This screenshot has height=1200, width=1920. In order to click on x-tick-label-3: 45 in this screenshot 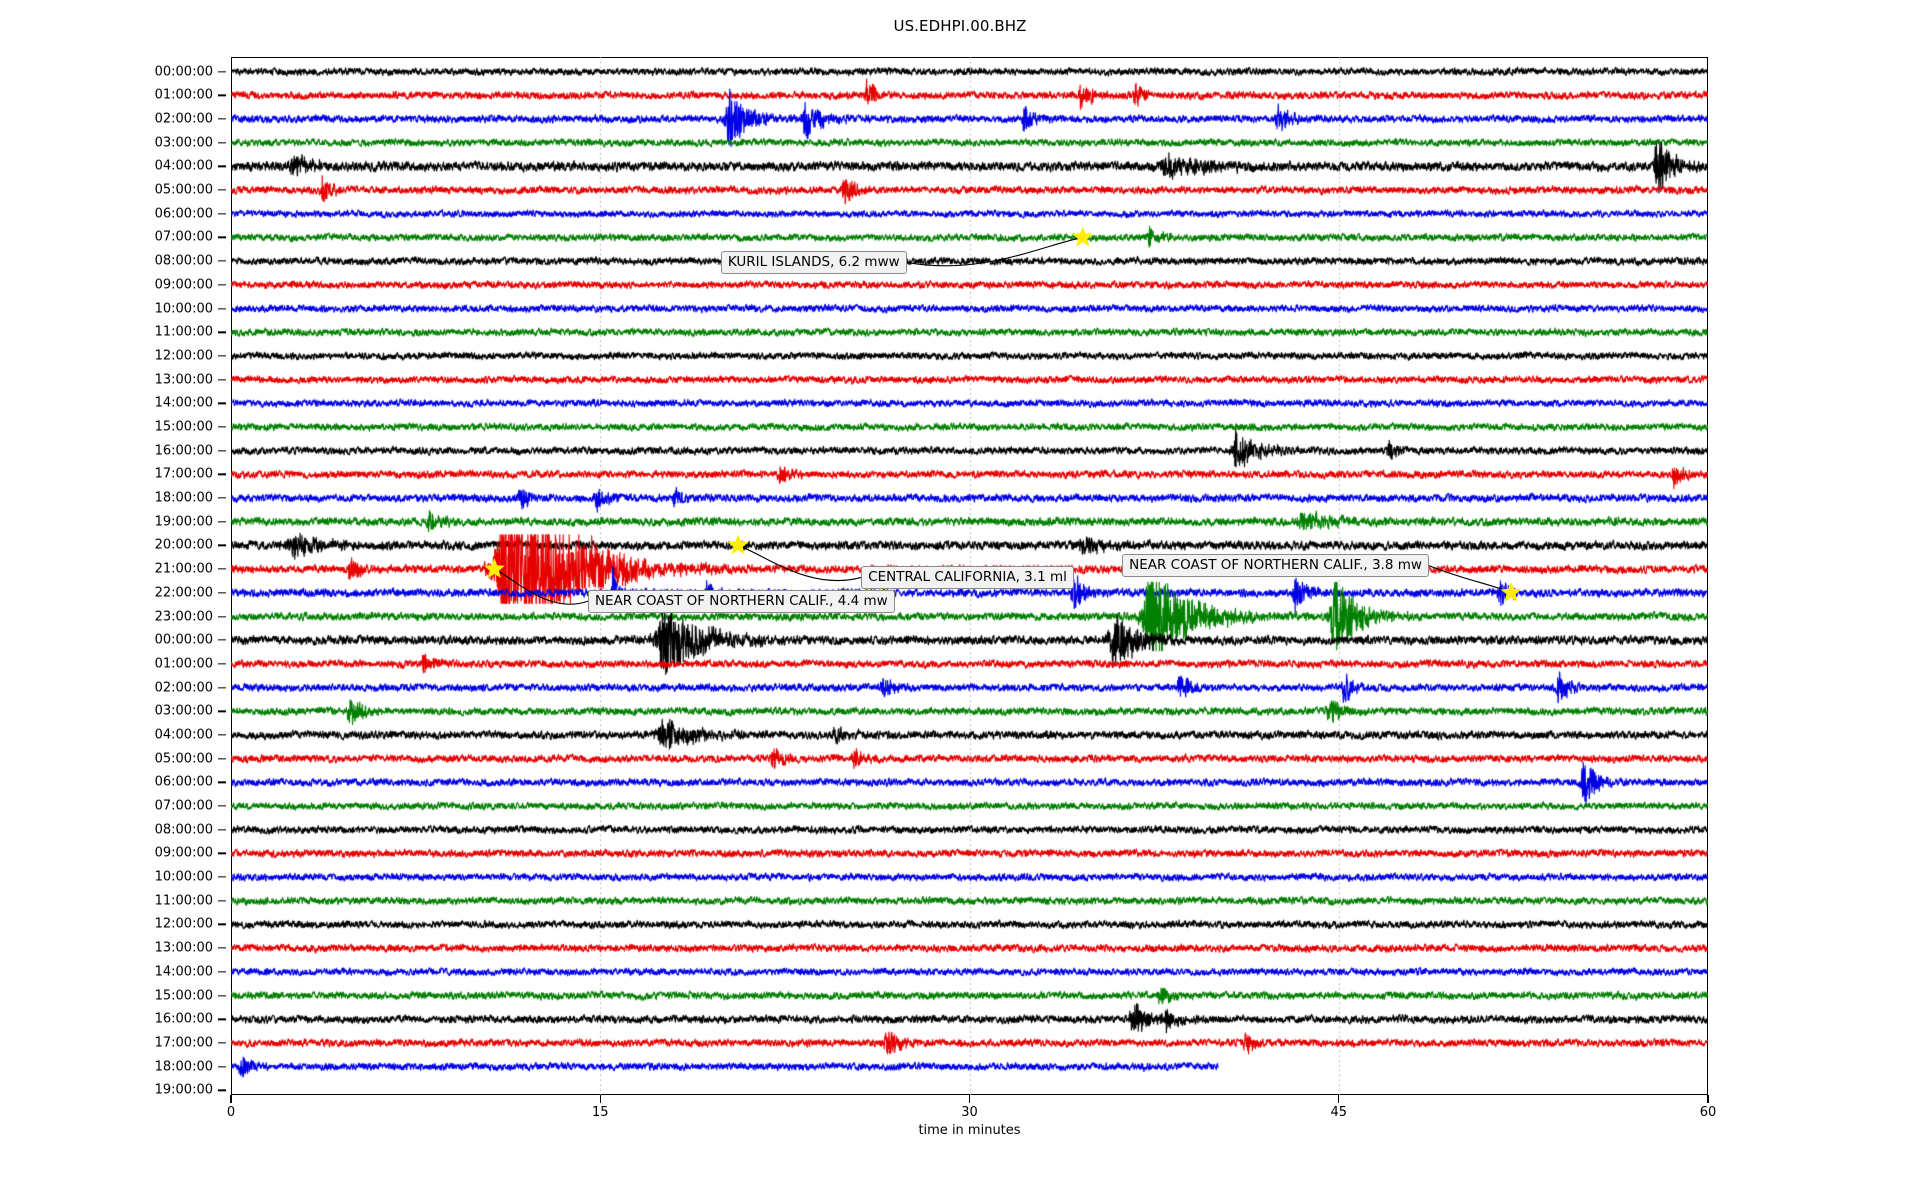, I will do `click(1339, 1112)`.